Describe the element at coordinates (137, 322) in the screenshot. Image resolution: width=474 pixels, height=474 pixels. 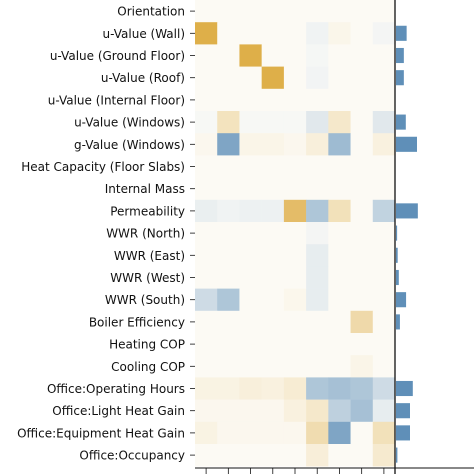
I see `row-label-boiler-efficiency: Boiler Efficiency` at that location.